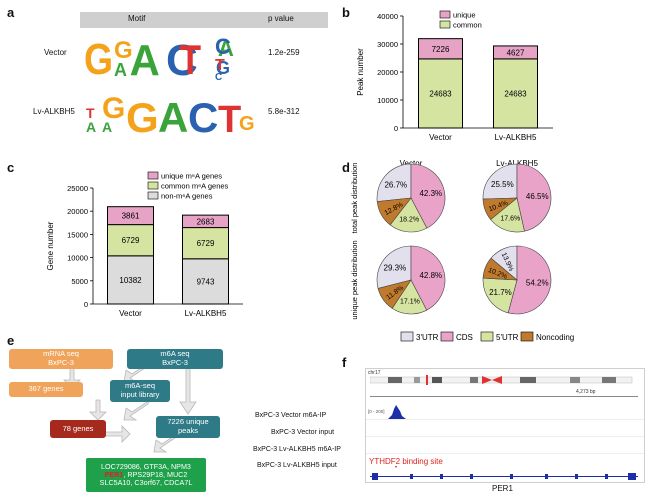 Image resolution: width=650 pixels, height=496 pixels. What do you see at coordinates (376, 411) in the screenshot?
I see `track-scale: [0 - 200]` at bounding box center [376, 411].